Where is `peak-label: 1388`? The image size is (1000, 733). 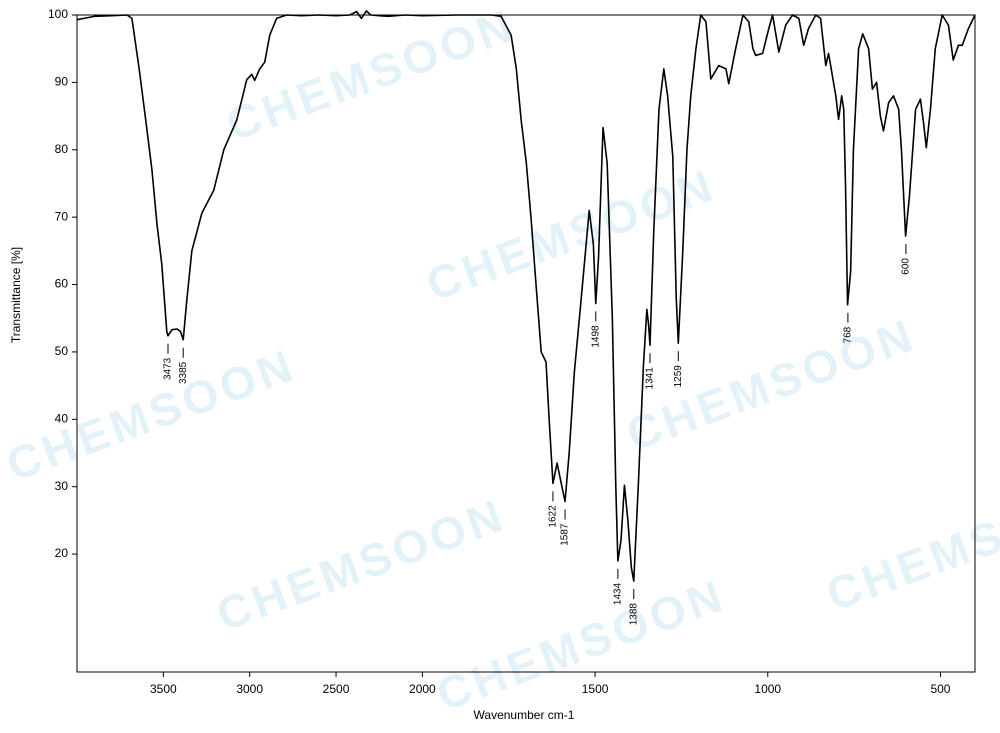 peak-label: 1388 is located at coordinates (633, 614).